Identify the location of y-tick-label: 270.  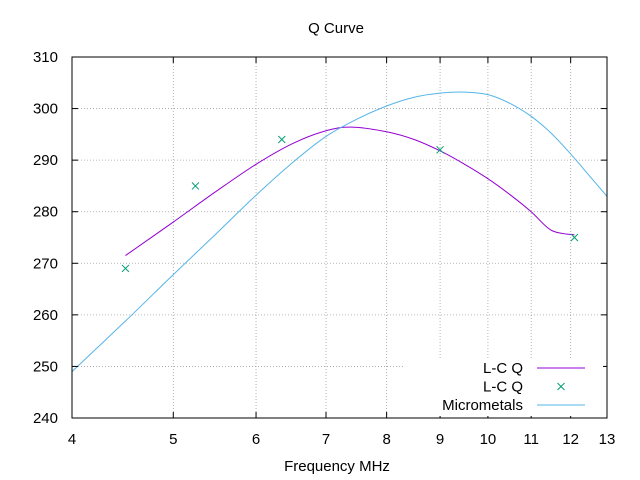
(45, 263).